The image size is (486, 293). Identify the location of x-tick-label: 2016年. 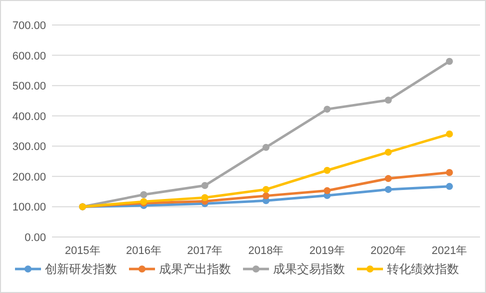
(144, 251).